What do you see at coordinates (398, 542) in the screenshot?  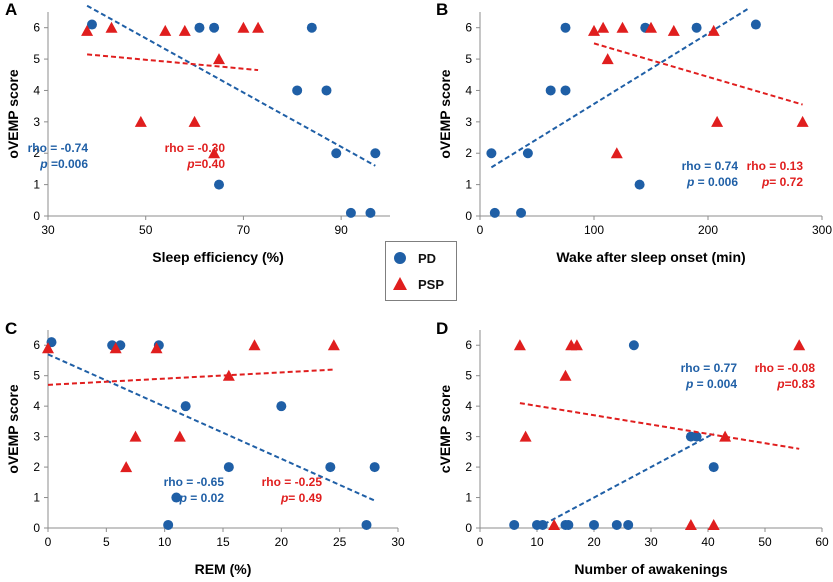 I see `panel-c-x-tick-label: 30` at bounding box center [398, 542].